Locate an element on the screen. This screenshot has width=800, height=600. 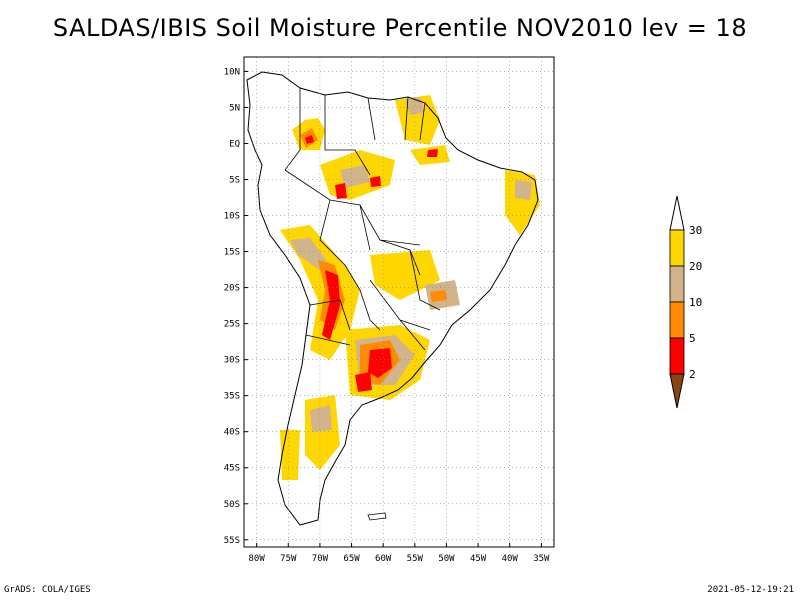
lat-tick-label: 5S is located at coordinates (234, 181).